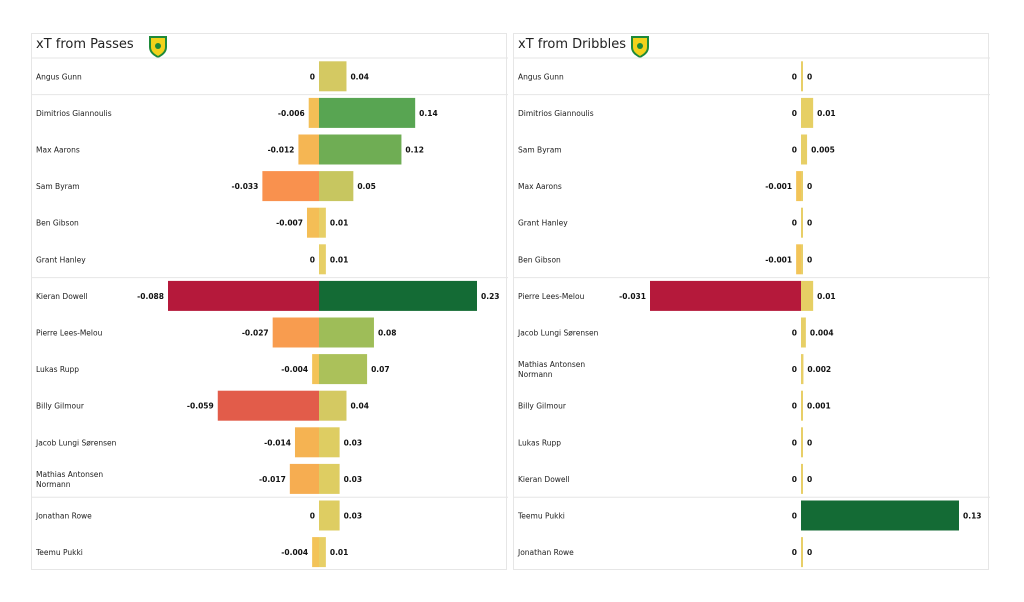  What do you see at coordinates (59, 552) in the screenshot?
I see `player-label: Teemu Pukki` at bounding box center [59, 552].